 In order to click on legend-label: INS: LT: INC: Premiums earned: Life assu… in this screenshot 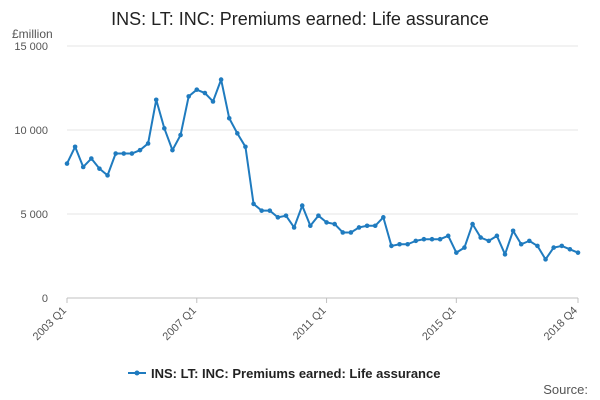, I will do `click(295, 373)`.